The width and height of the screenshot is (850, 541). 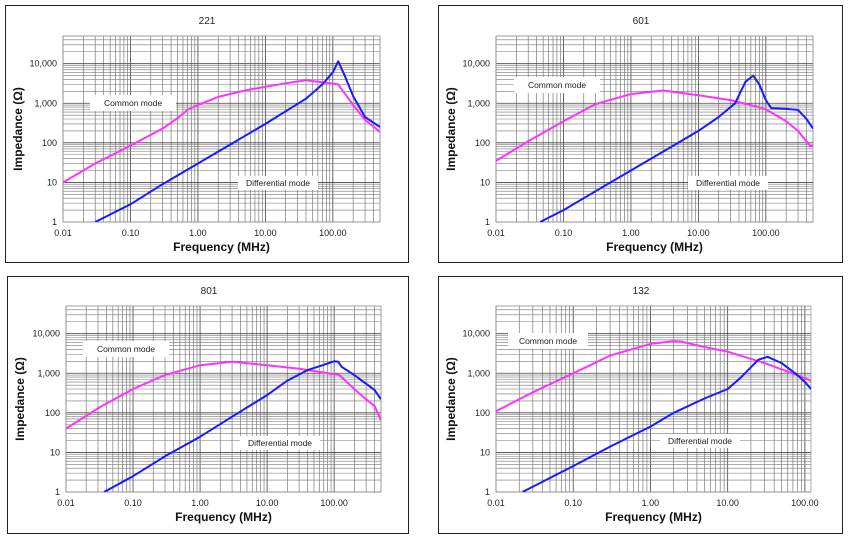 I want to click on chart-title: 132, so click(x=641, y=291).